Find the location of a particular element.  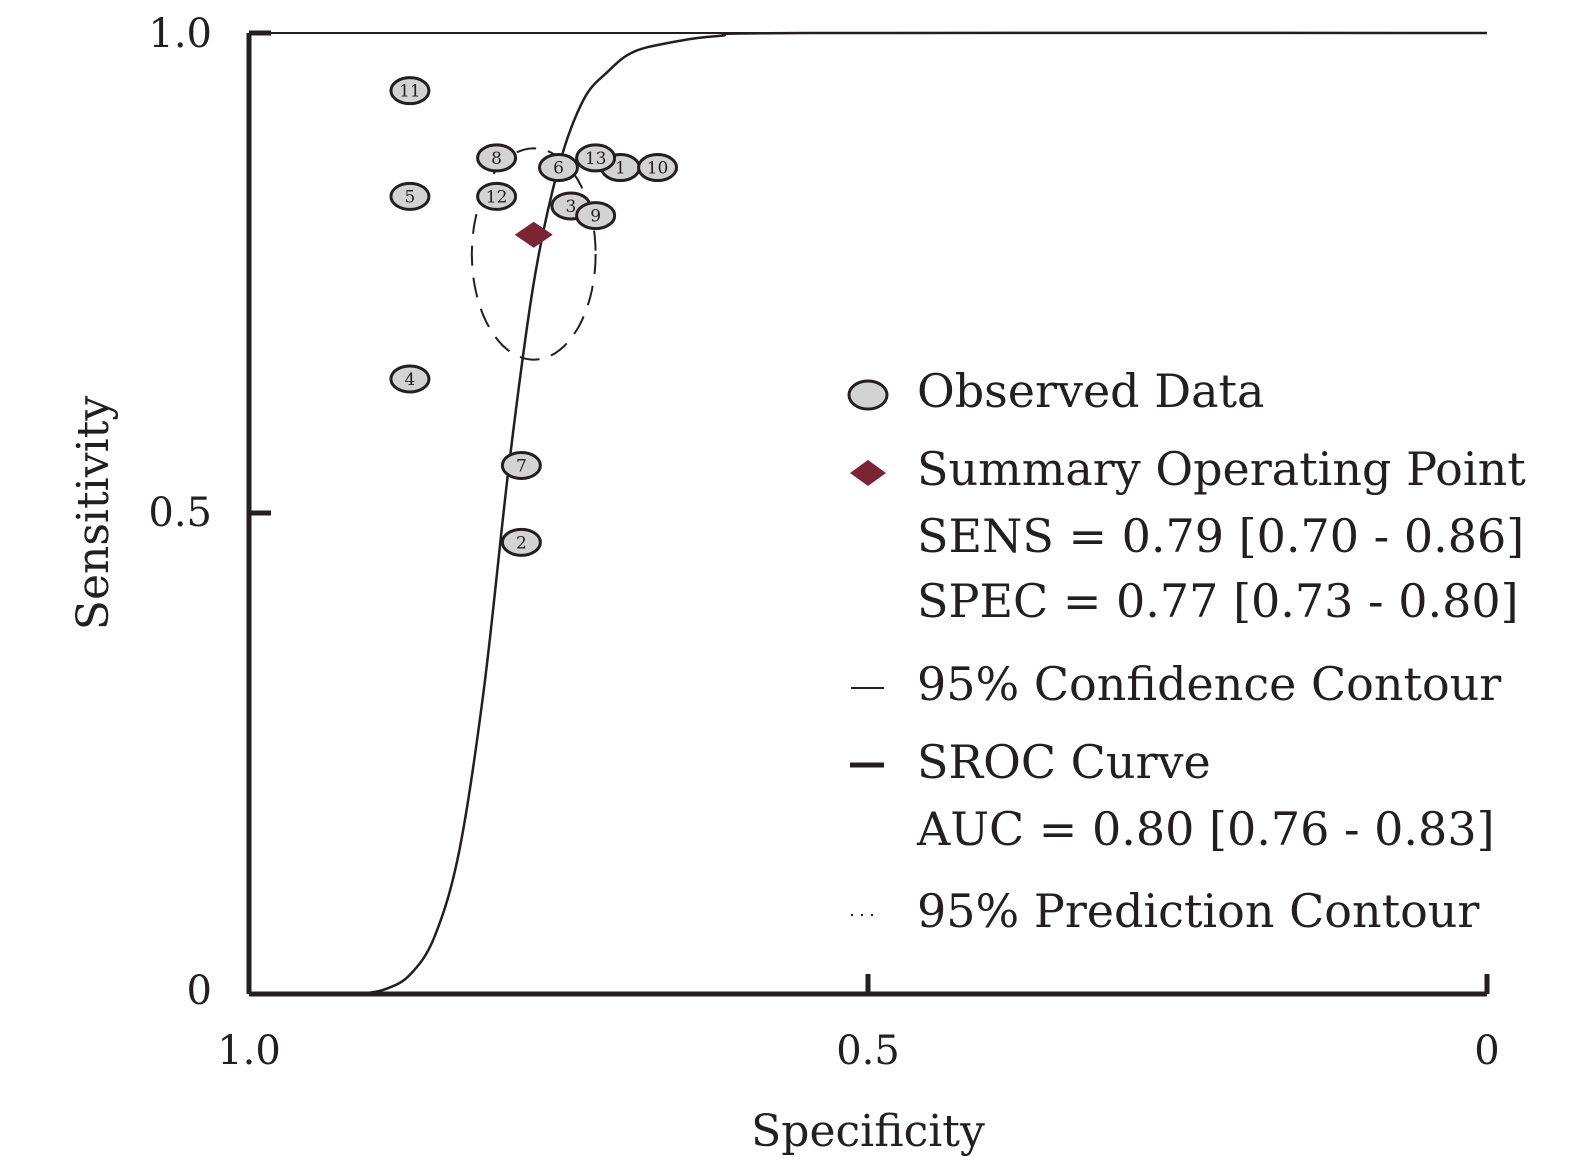

observed-point-label-11: 11 is located at coordinates (410, 92).